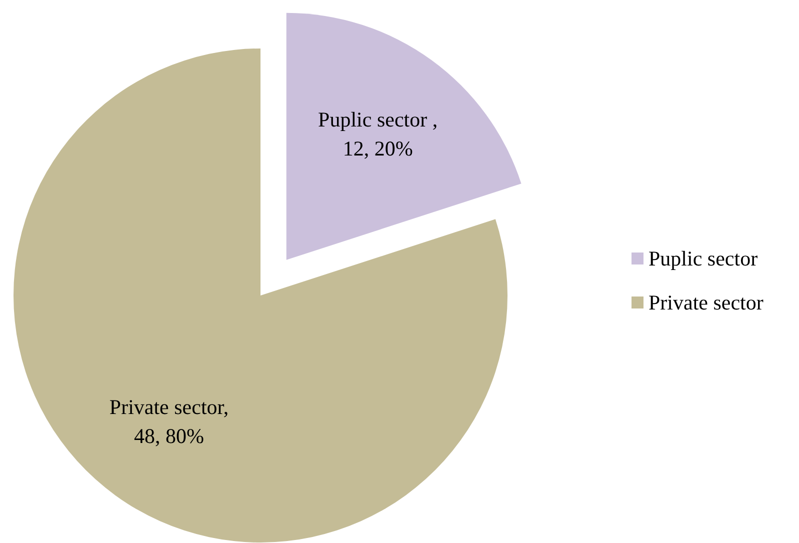 The width and height of the screenshot is (799, 543). What do you see at coordinates (703, 258) in the screenshot?
I see `legend-label: Puplic sector` at bounding box center [703, 258].